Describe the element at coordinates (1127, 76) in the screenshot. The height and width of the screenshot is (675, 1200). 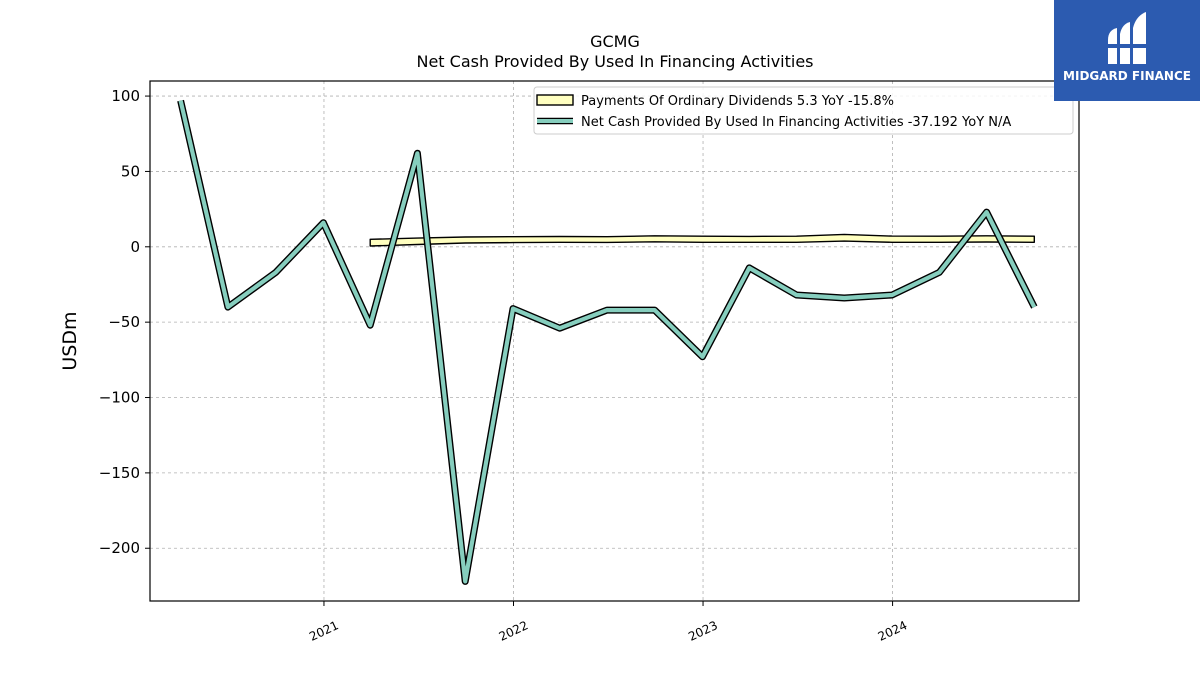
I see `logo-brand-text: MIDGARD FINANCE` at that location.